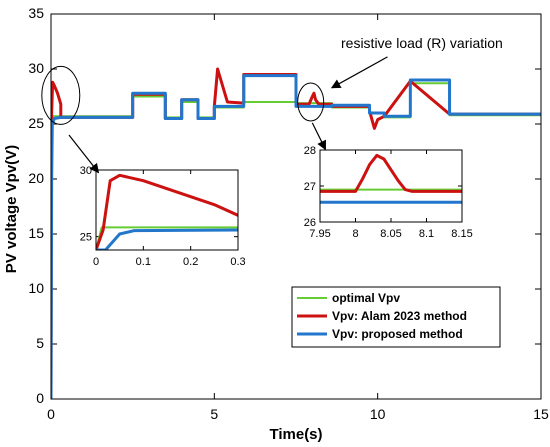 The image size is (550, 447). I want to click on main-y-tick-label: 10, so click(36, 288).